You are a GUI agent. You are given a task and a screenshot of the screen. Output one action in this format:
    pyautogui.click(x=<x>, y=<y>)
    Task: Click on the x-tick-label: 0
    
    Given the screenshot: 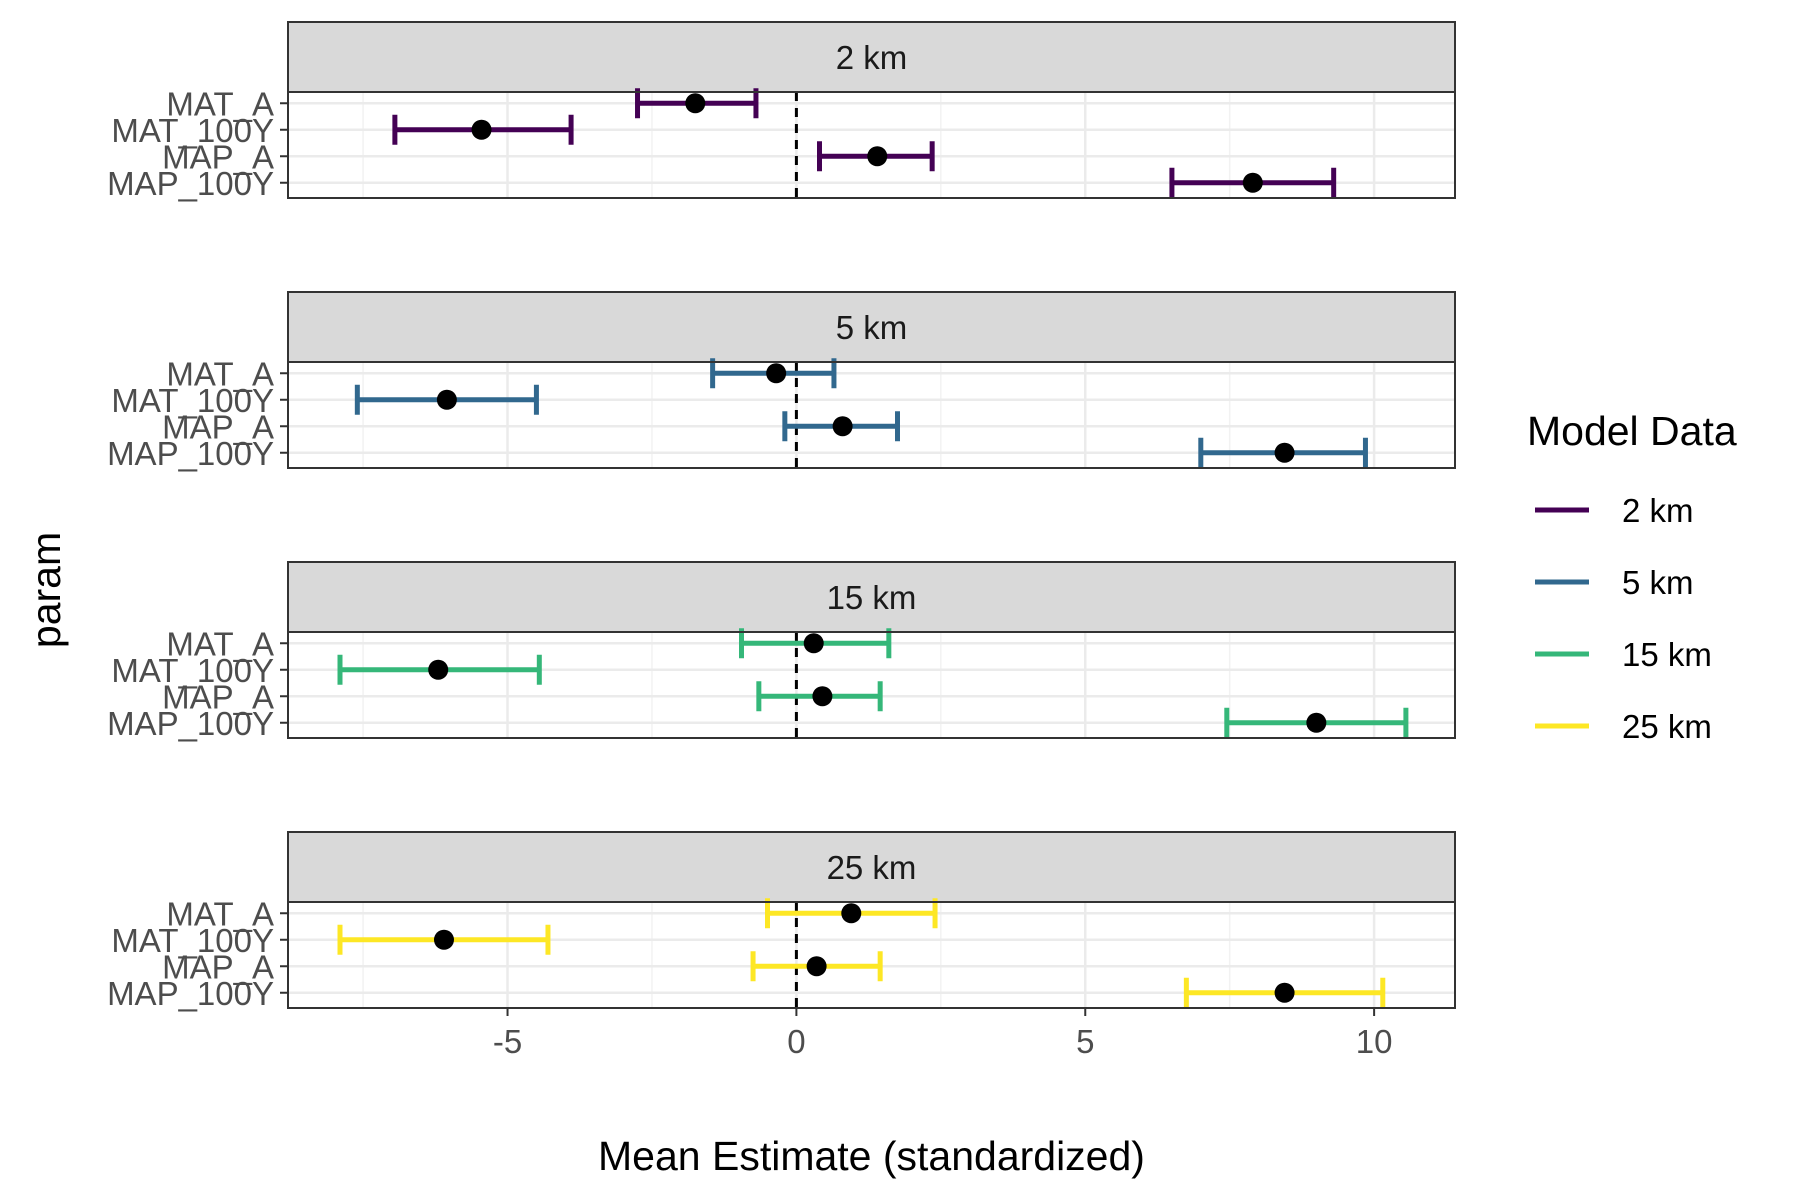 What is the action you would take?
    pyautogui.click(x=796, y=1041)
    